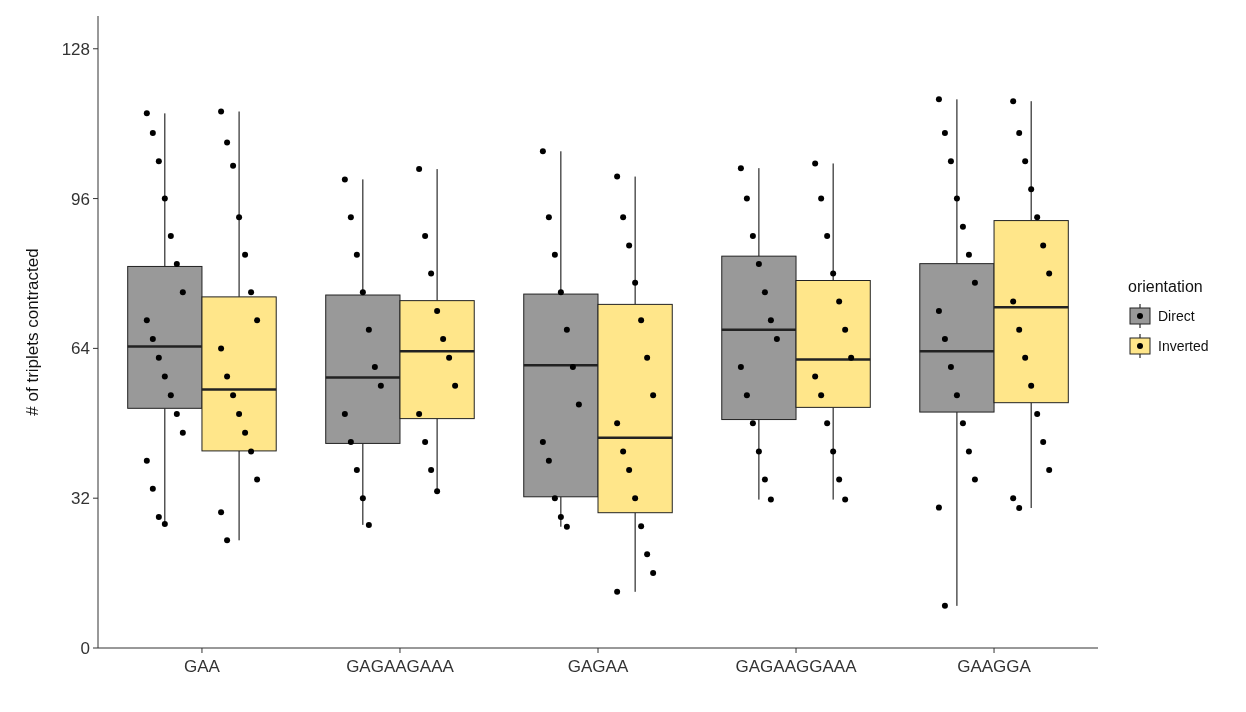  What do you see at coordinates (1165, 286) in the screenshot?
I see `legend-title: orientation` at bounding box center [1165, 286].